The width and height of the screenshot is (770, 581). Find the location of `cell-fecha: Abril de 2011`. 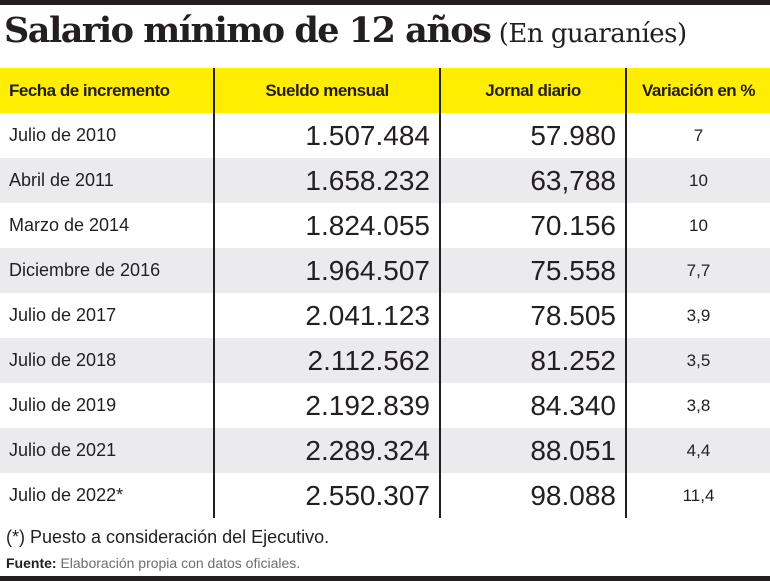

cell-fecha: Abril de 2011 is located at coordinates (107, 180).